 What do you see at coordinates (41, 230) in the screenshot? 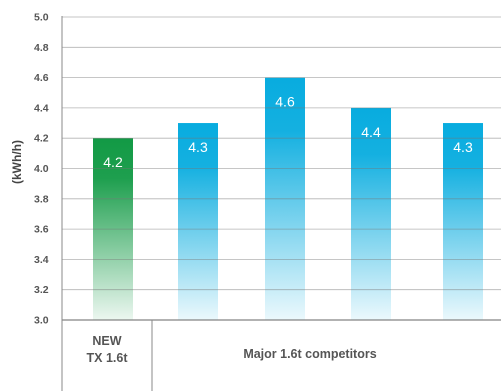
I see `y-tick-label: 3.6` at bounding box center [41, 230].